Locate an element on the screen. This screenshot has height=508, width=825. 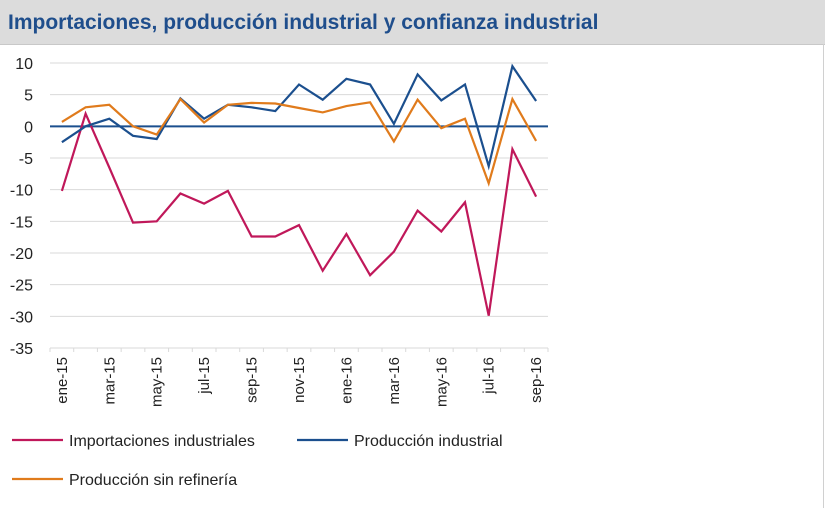
x-tick-label: ene-15 is located at coordinates (62, 380).